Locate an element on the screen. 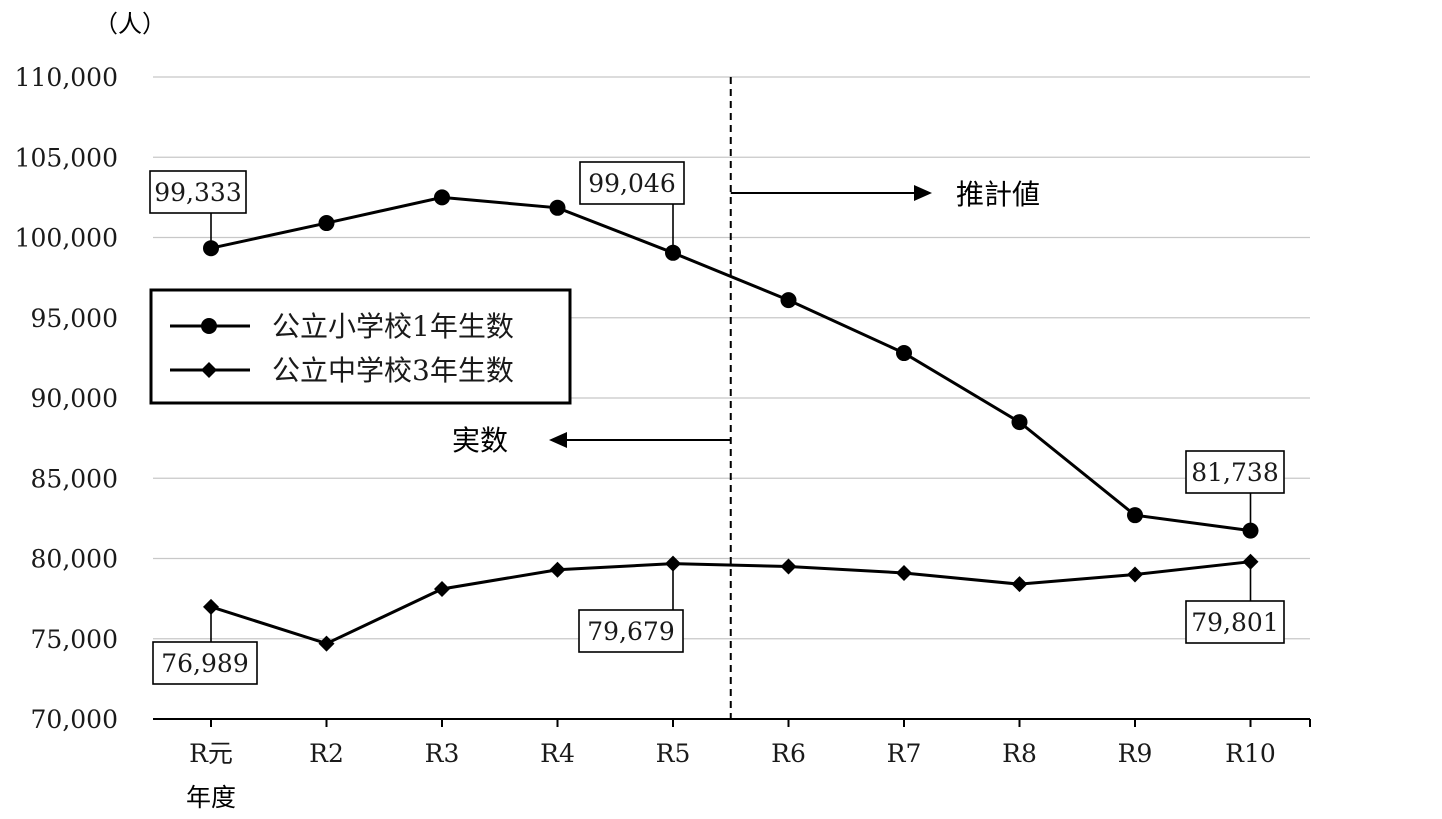 This screenshot has height=819, width=1442. x-tick-label: R8 is located at coordinates (1019, 753).